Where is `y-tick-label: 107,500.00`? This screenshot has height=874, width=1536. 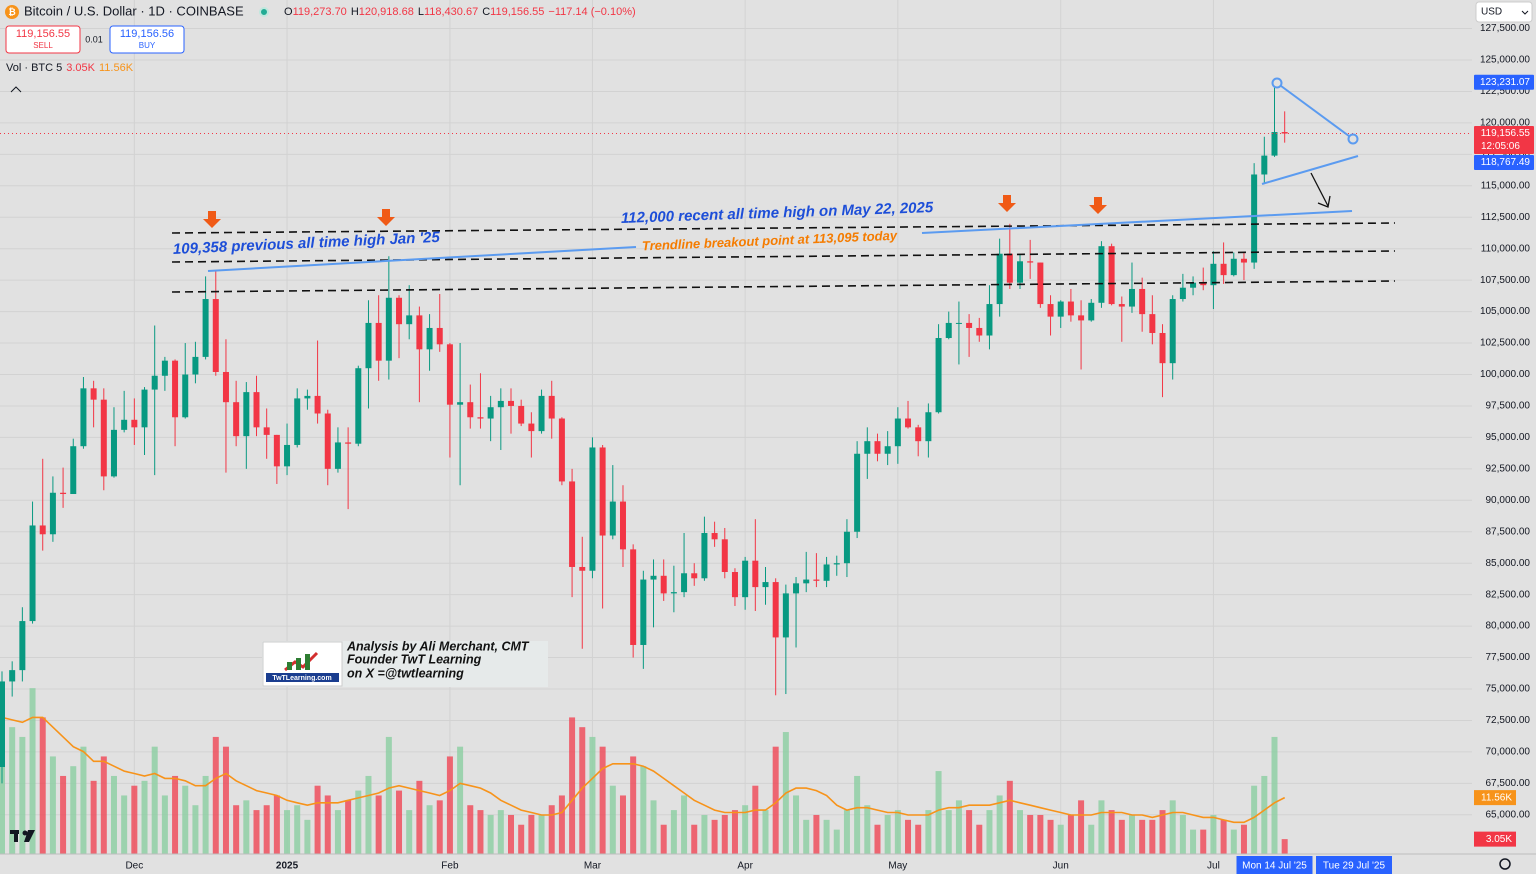
y-tick-label: 107,500.00 is located at coordinates (1505, 280).